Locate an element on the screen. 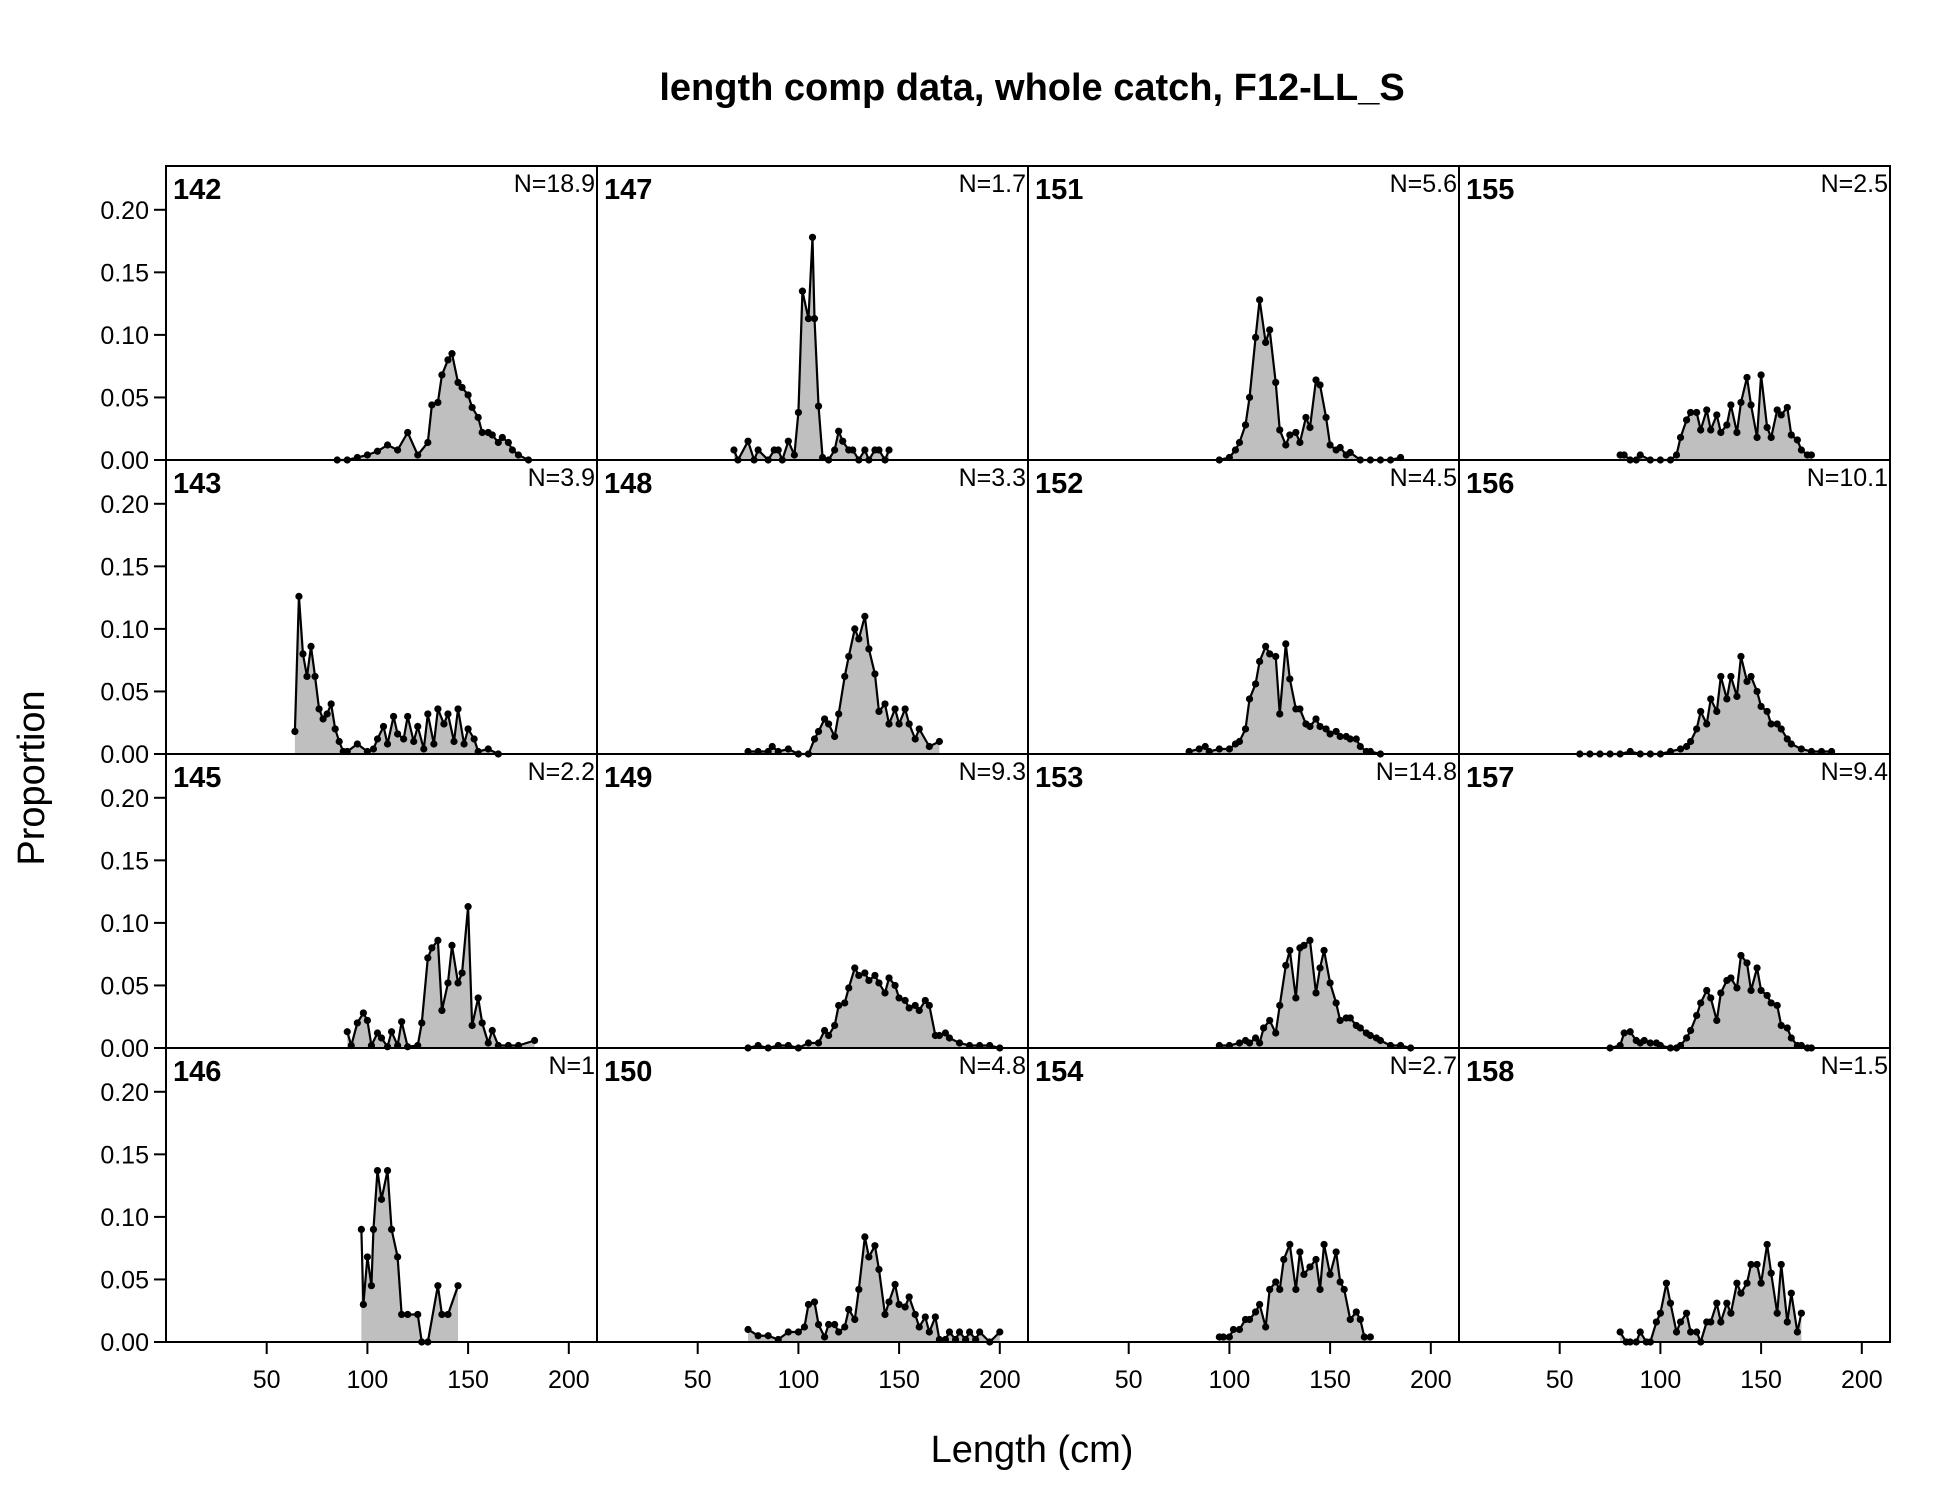  panel-148: 148 N=3.3 is located at coordinates (812, 608).